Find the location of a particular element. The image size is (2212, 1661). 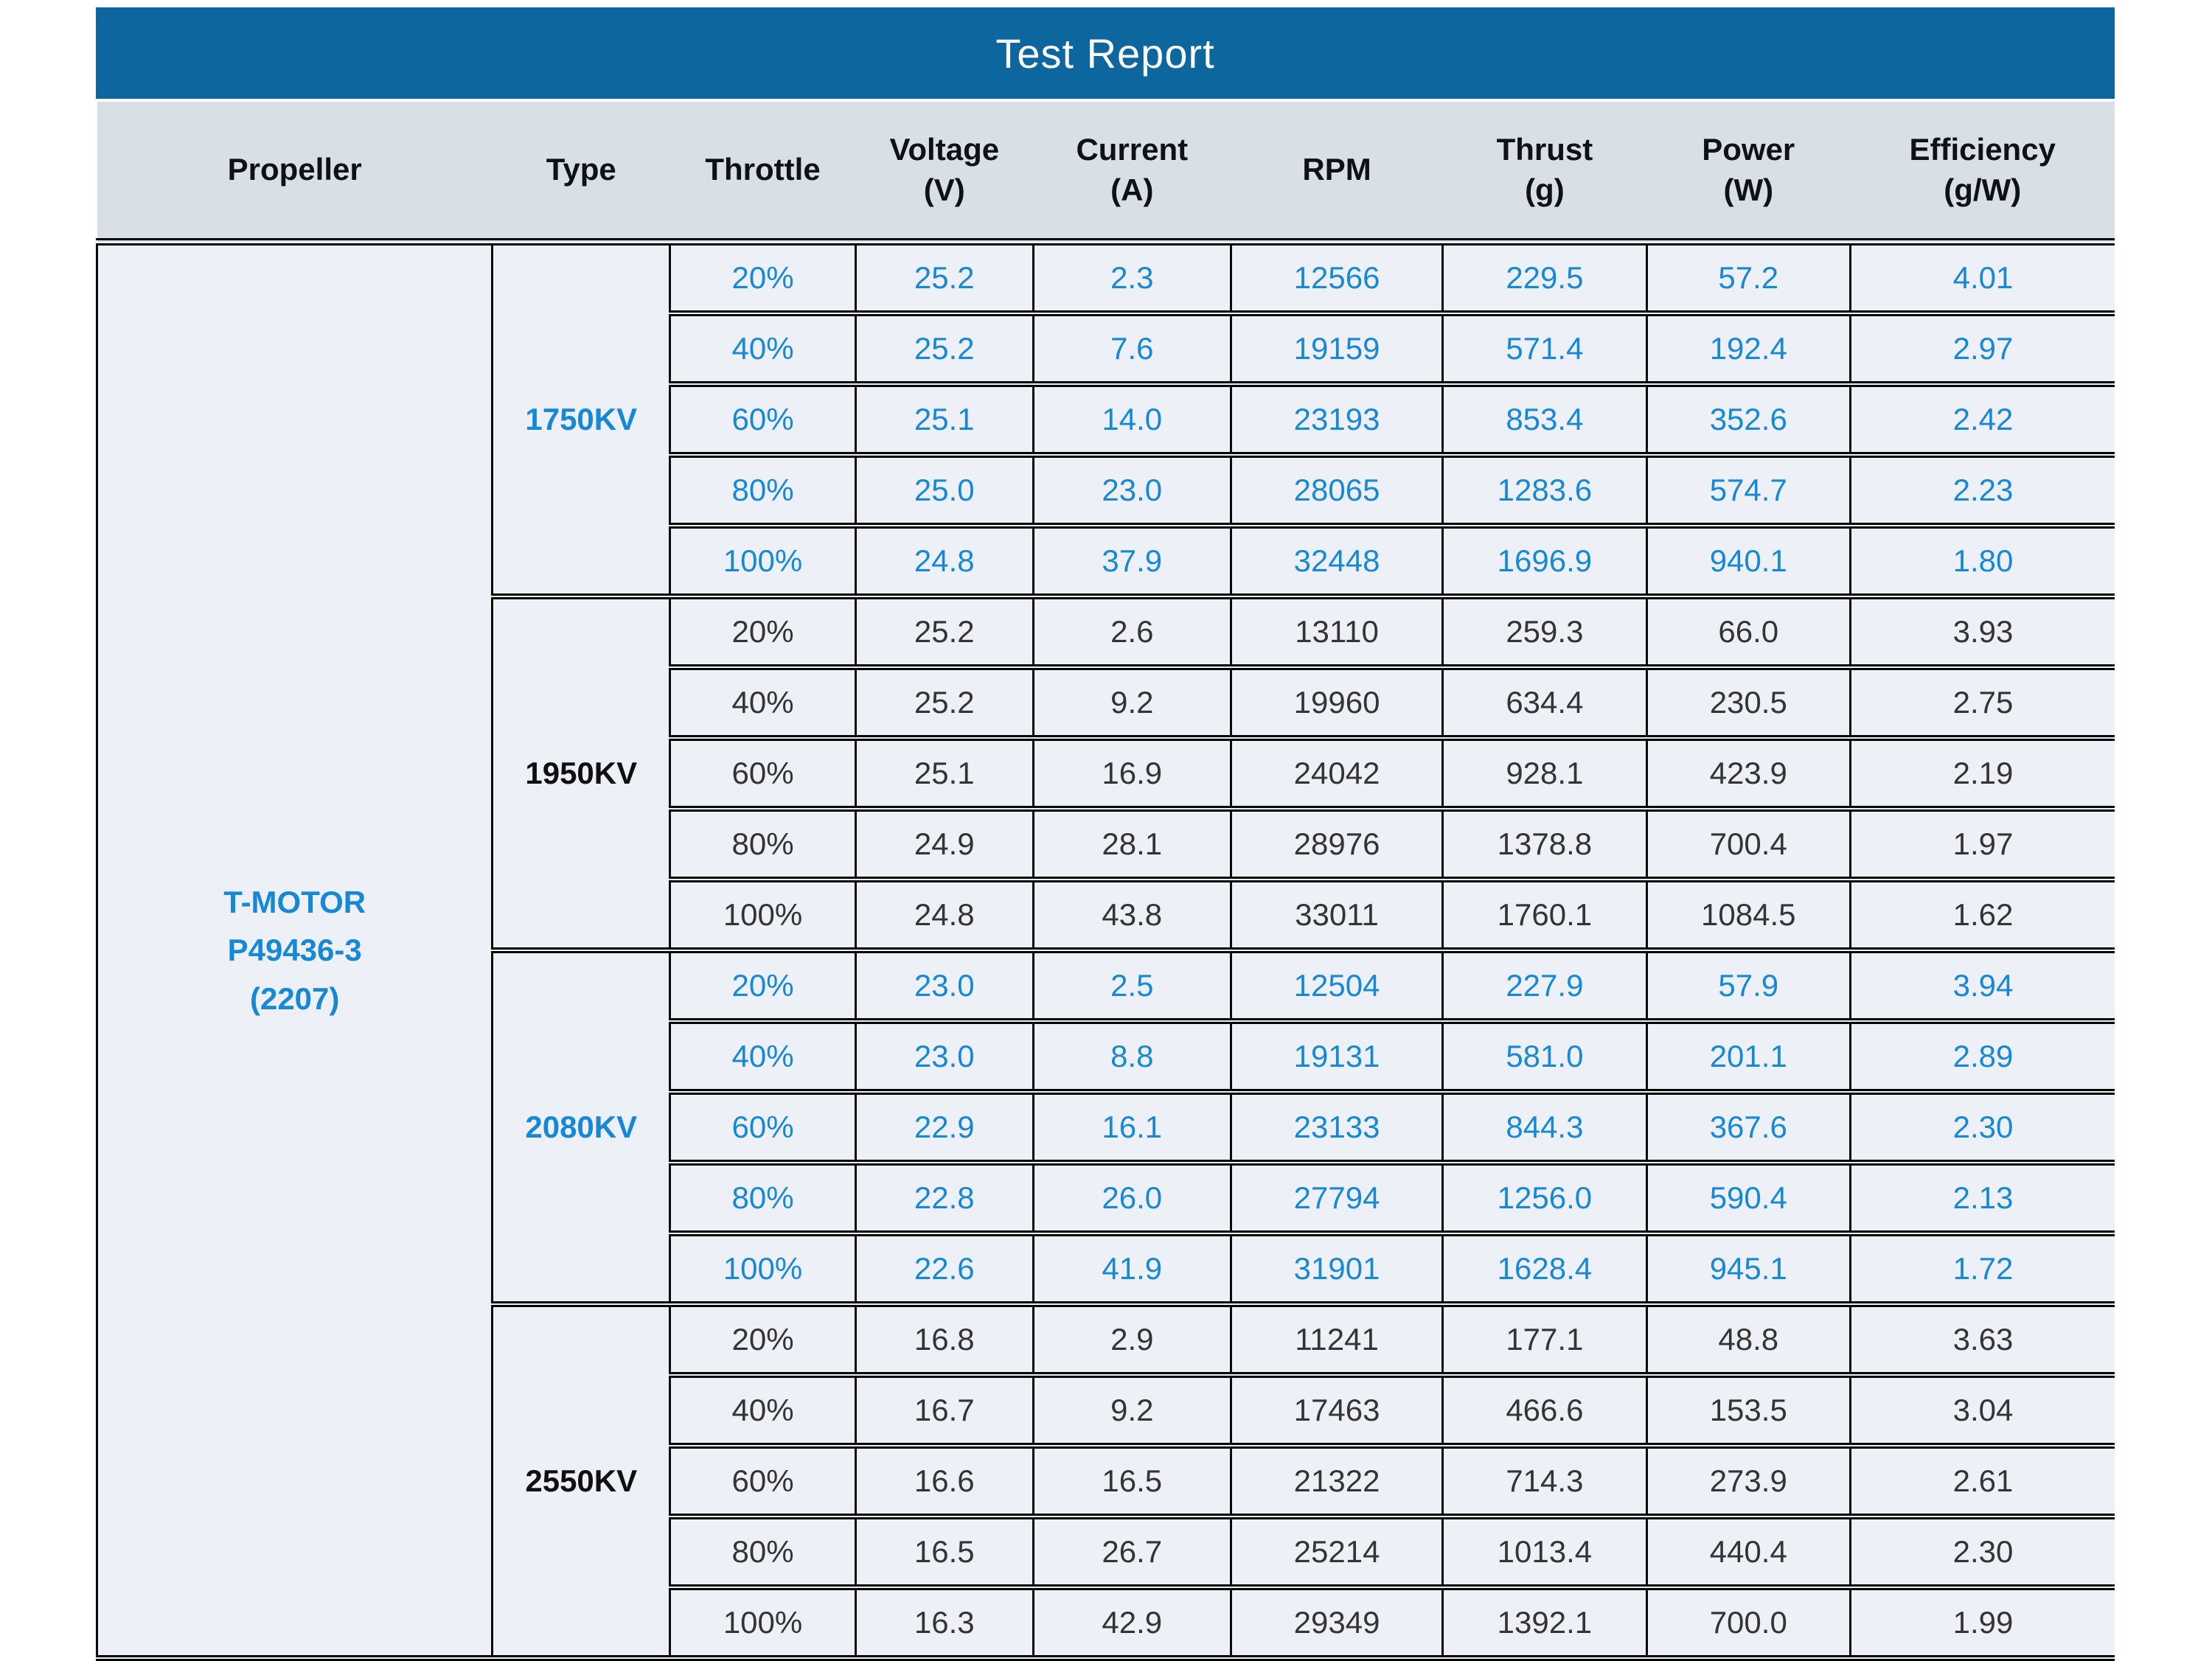

cell-power: 57.9 is located at coordinates (1748, 987).